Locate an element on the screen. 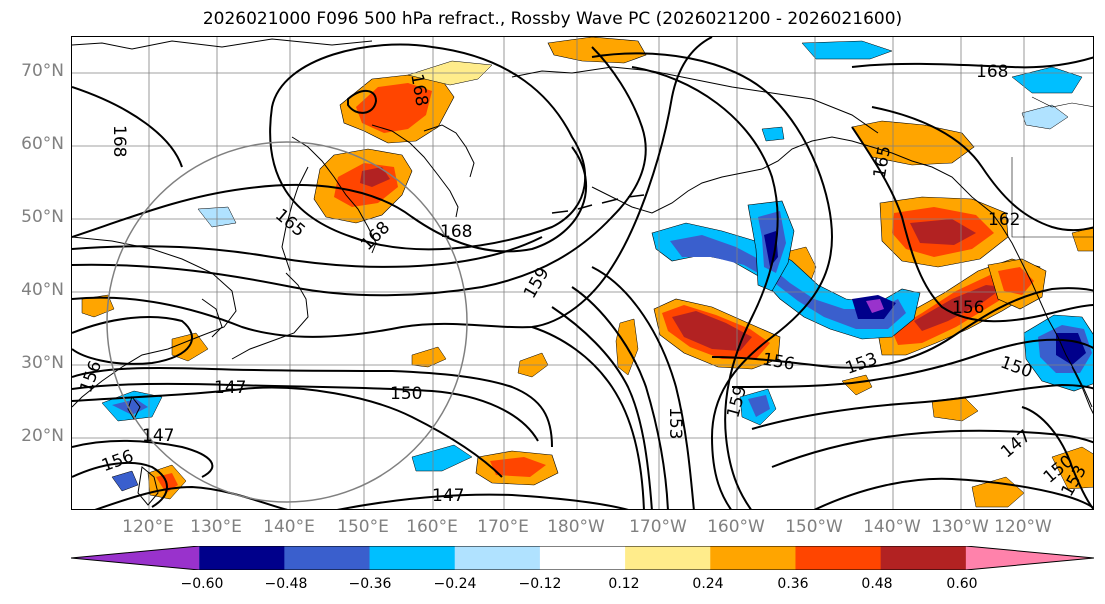 The height and width of the screenshot is (604, 1105). lon-label-130e: 130°E is located at coordinates (216, 527).